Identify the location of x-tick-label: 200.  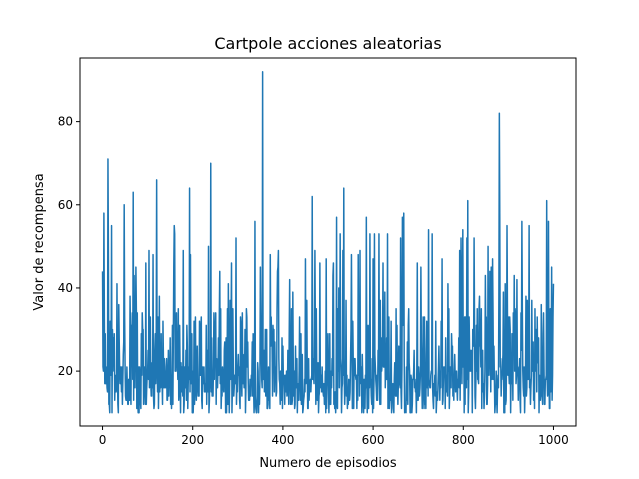
(192, 440).